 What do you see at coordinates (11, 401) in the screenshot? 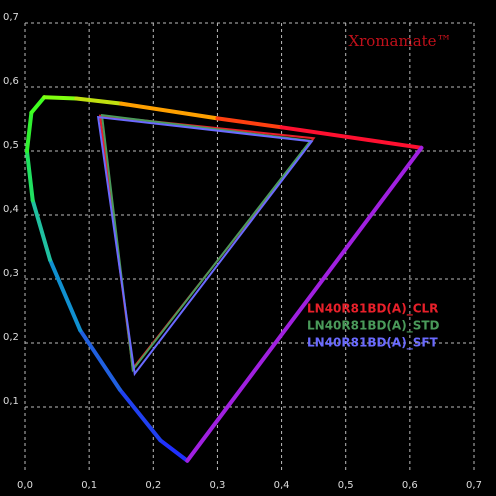
I see `y-tick-label: 0,1` at bounding box center [11, 401].